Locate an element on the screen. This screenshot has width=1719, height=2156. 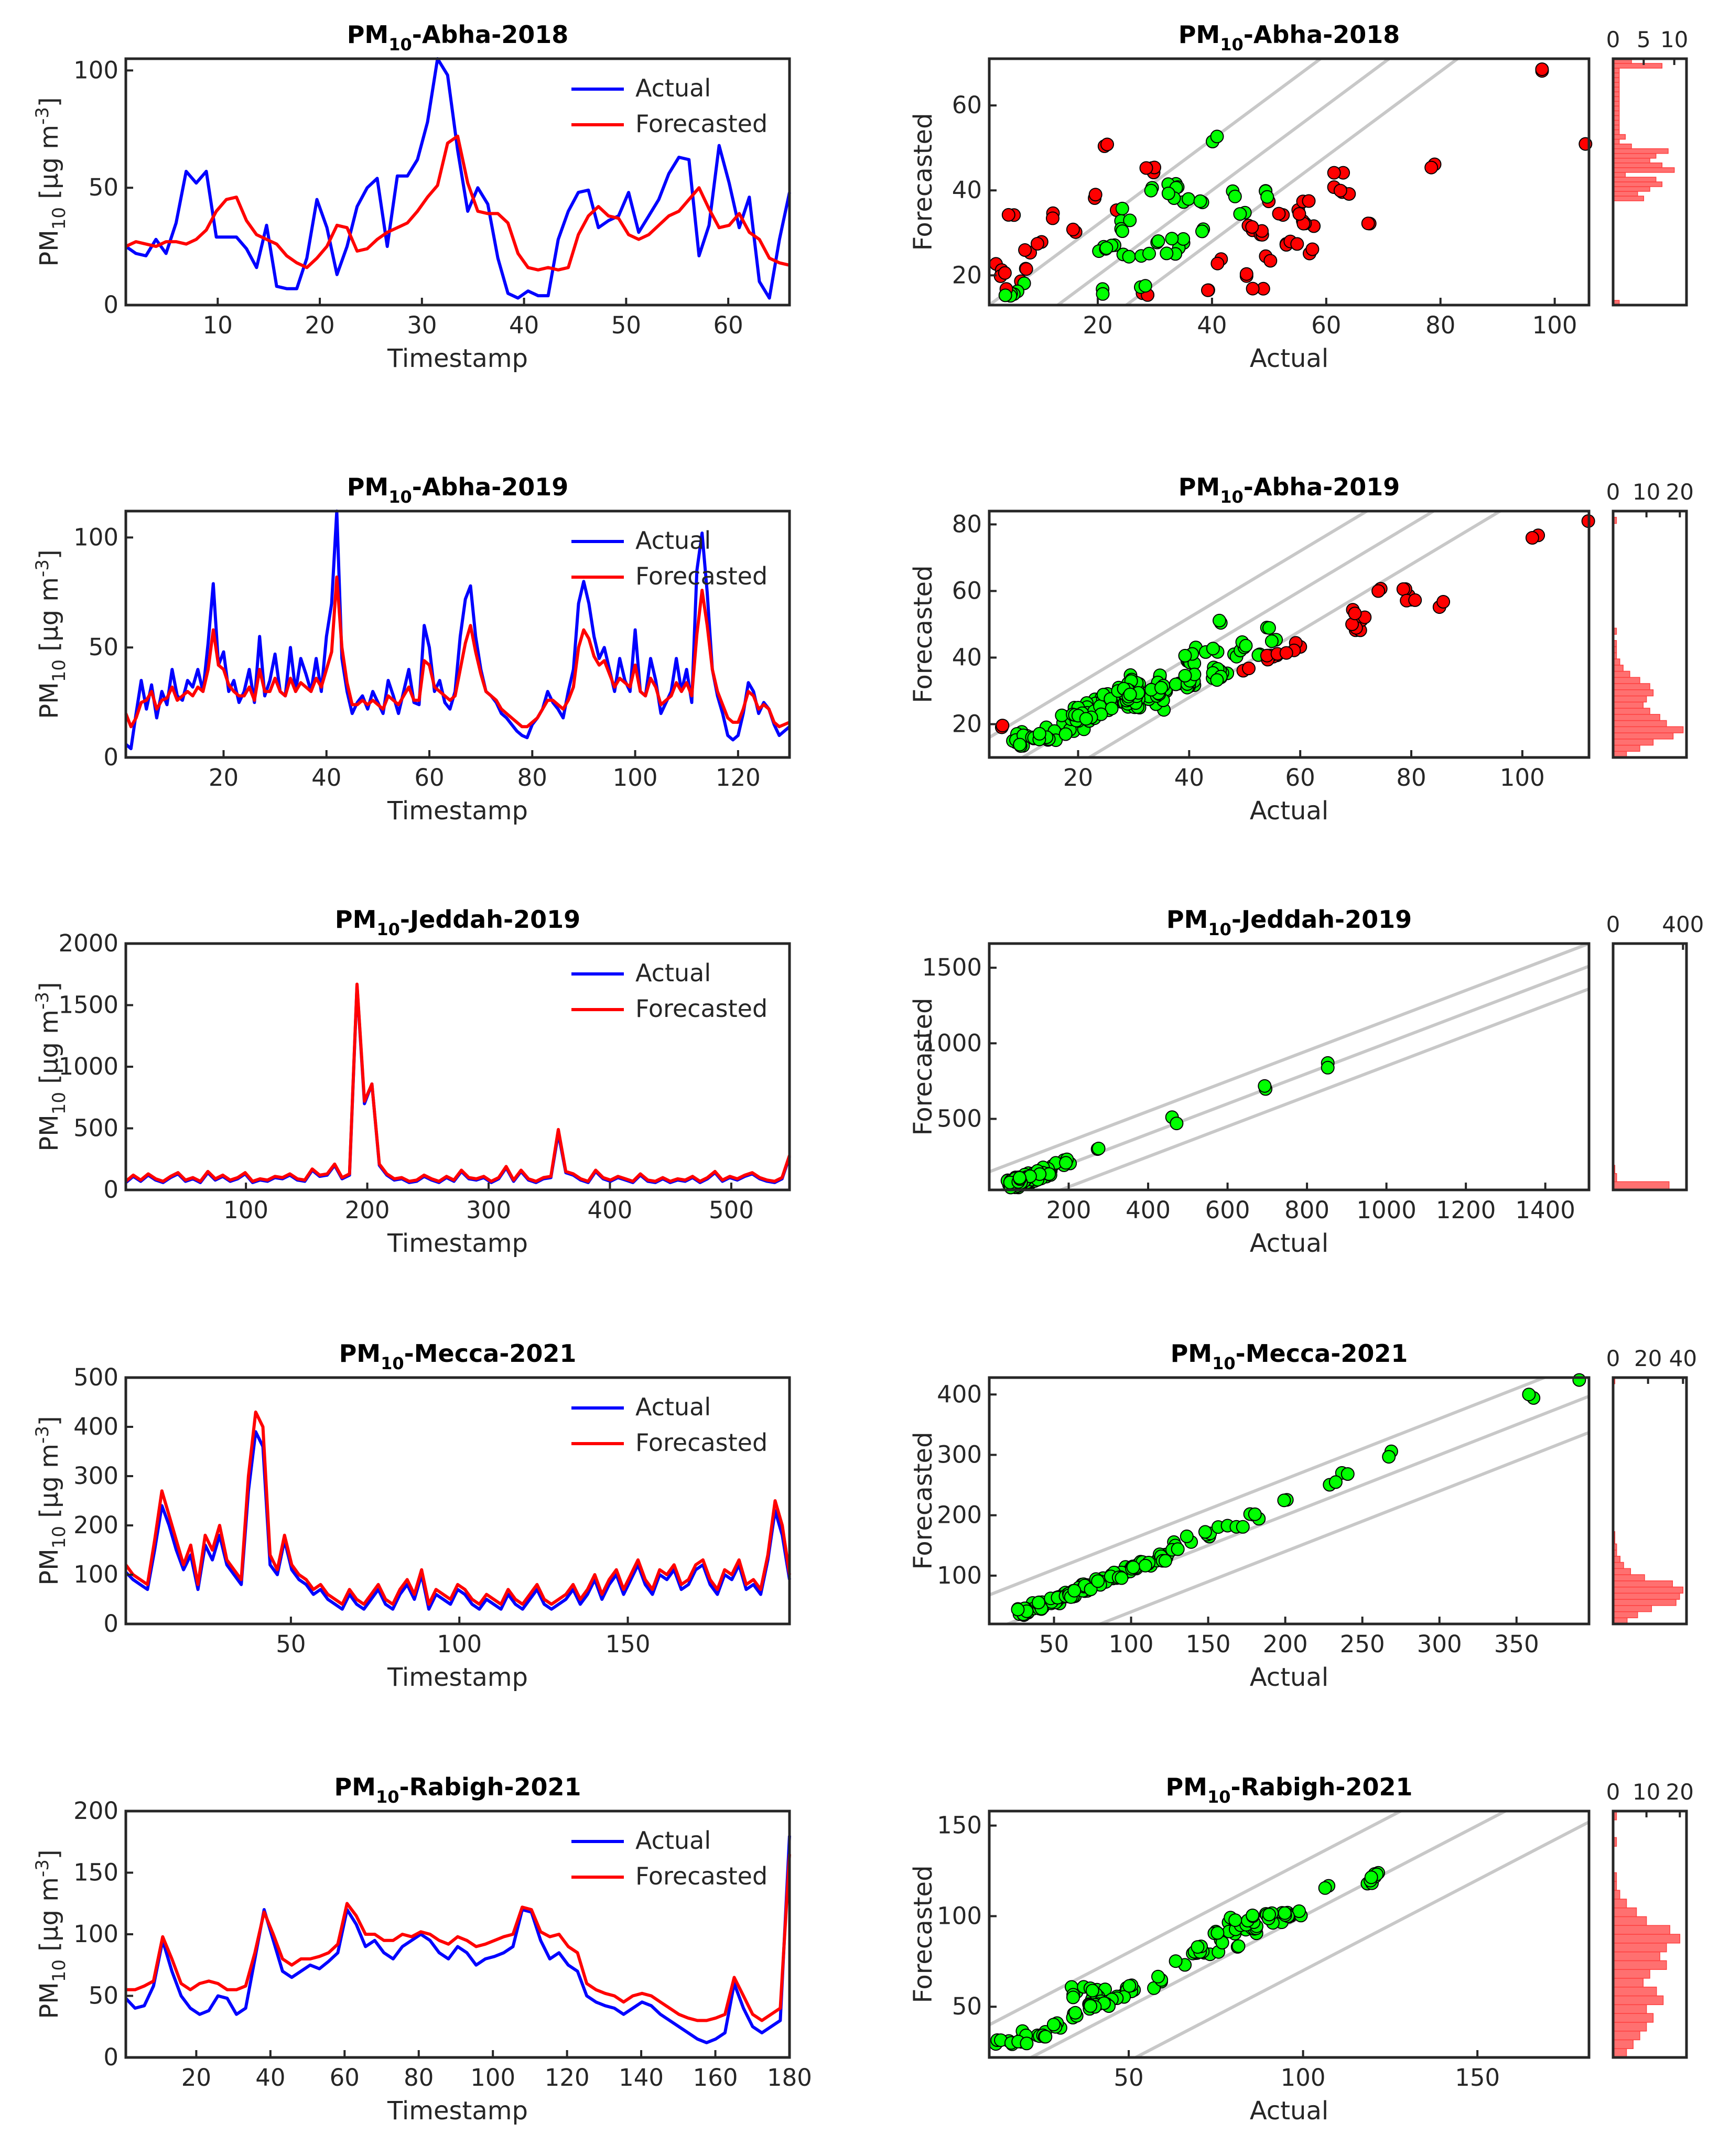
y-tick-label: 1000 is located at coordinates (952, 1043).